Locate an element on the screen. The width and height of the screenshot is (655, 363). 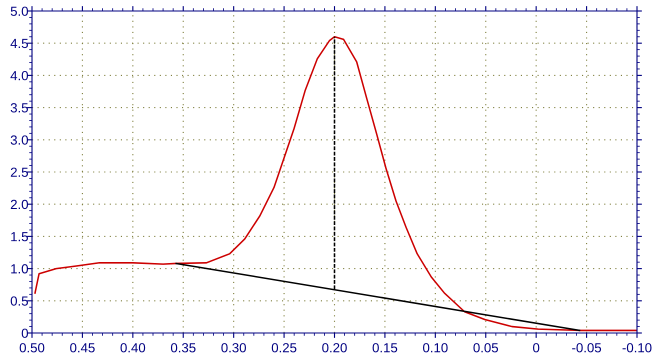
y-tick-label: 1.0 is located at coordinates (19, 269).